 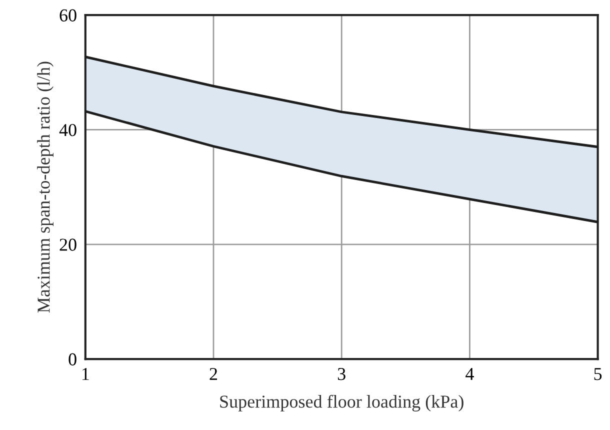 I want to click on y-tick-label: 20, so click(x=68, y=244).